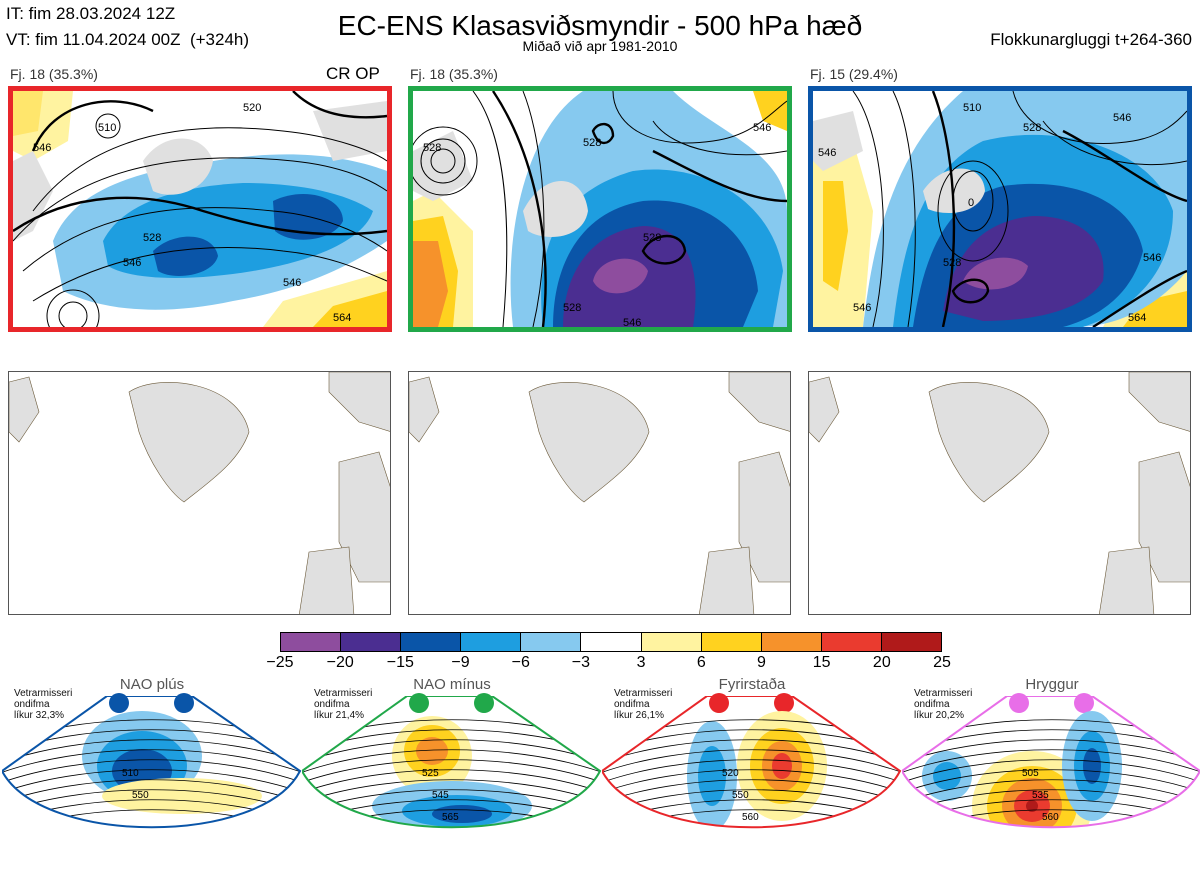  Describe the element at coordinates (600, 25) in the screenshot. I see `page-title: EC-ENS Klasasviðsmyndir - 500 hPa hæð` at that location.